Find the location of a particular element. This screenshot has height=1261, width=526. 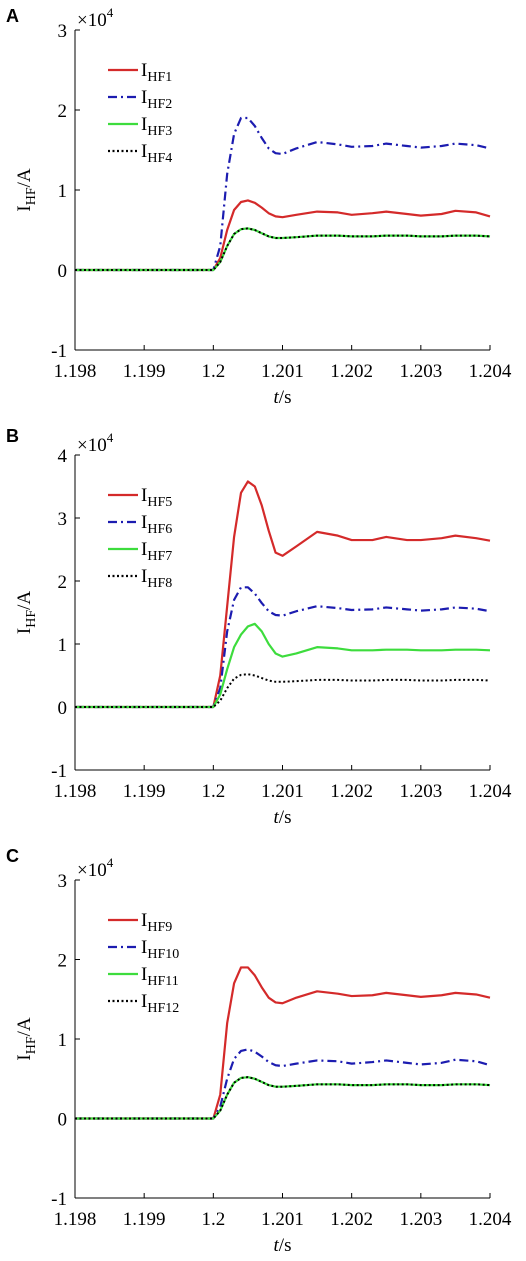

legend-label: IHF5 is located at coordinates (156, 497).